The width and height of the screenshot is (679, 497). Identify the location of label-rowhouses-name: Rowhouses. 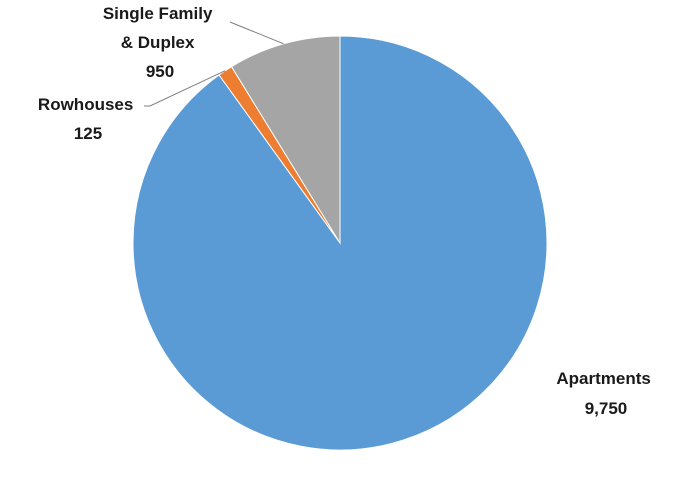
(85, 104).